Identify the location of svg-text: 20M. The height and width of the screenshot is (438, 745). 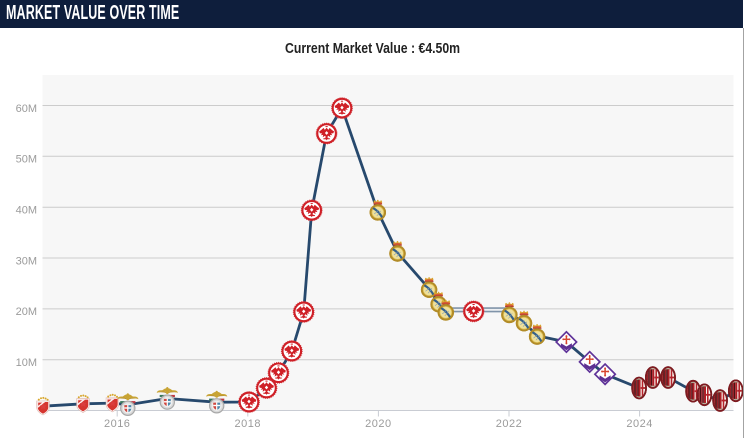
(26, 312).